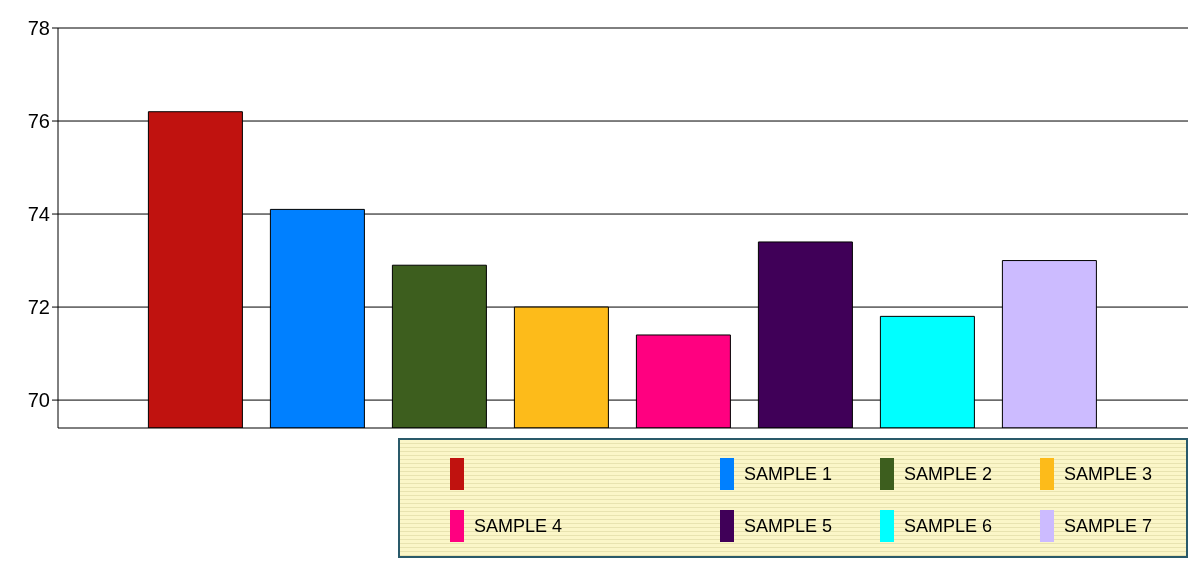 This screenshot has height=577, width=1198. Describe the element at coordinates (38, 214) in the screenshot. I see `y-tick-label: 74` at that location.